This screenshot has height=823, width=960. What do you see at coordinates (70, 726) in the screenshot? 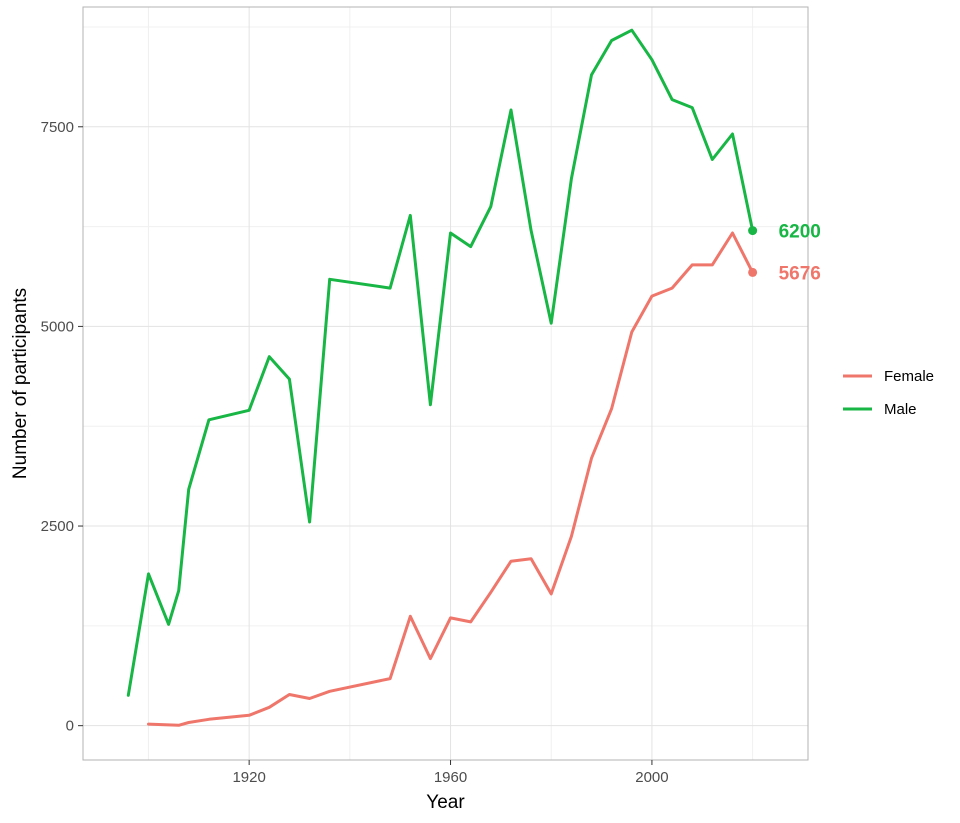
I see `y-tick-label: 0` at bounding box center [70, 726].